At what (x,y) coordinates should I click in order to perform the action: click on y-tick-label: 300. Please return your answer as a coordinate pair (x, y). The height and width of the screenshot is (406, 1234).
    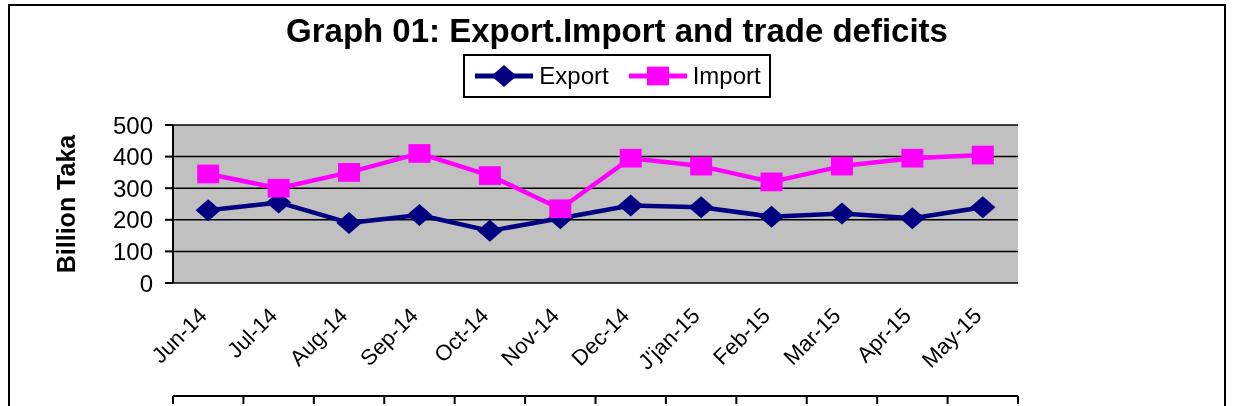
    Looking at the image, I should click on (132, 188).